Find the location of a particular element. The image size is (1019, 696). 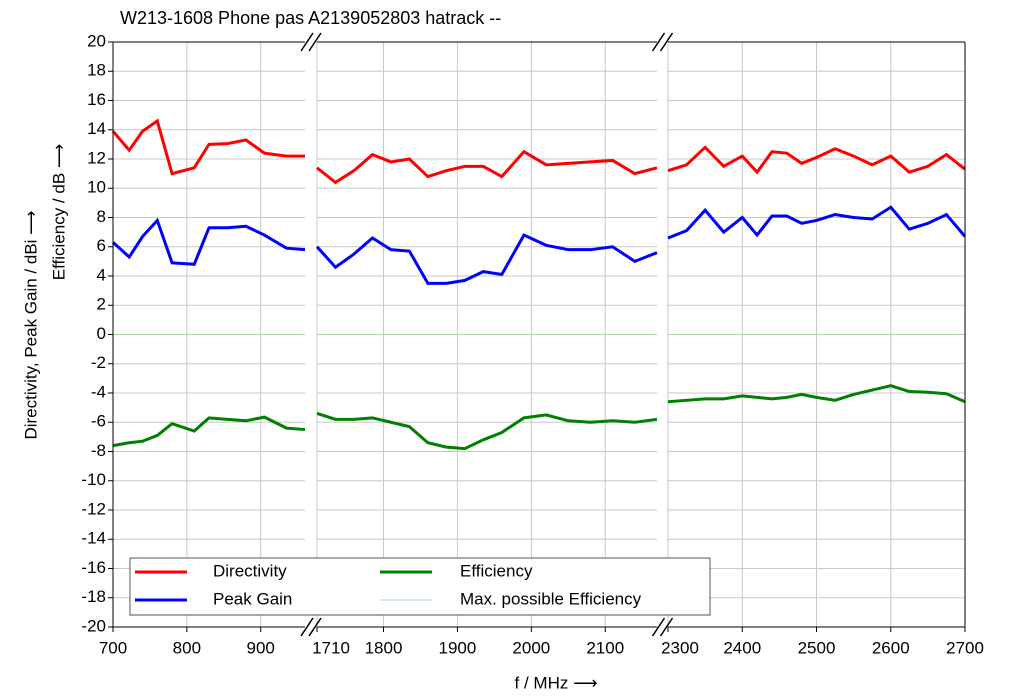

y-tick-label: 18 is located at coordinates (96, 70).